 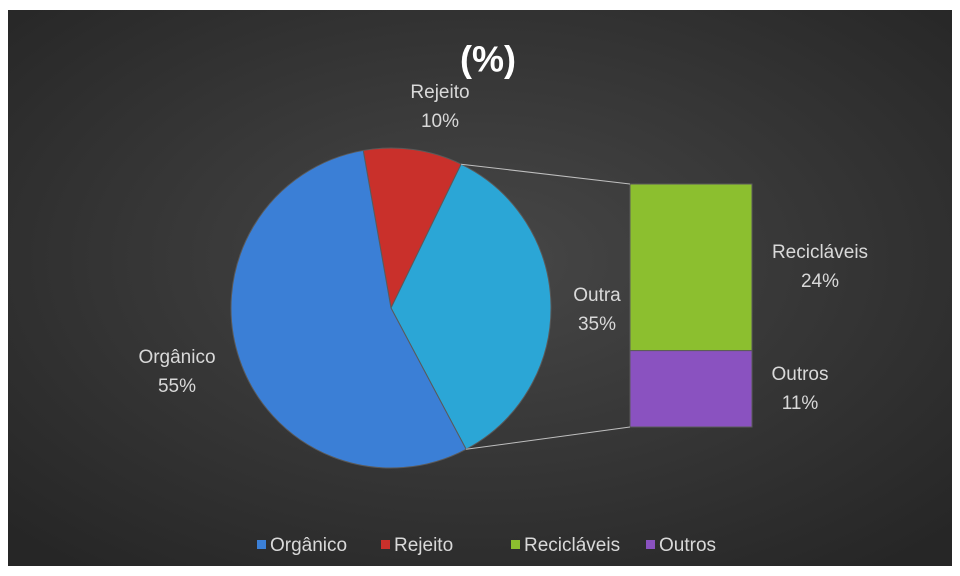 I want to click on data-label-value: 35%, so click(x=597, y=324).